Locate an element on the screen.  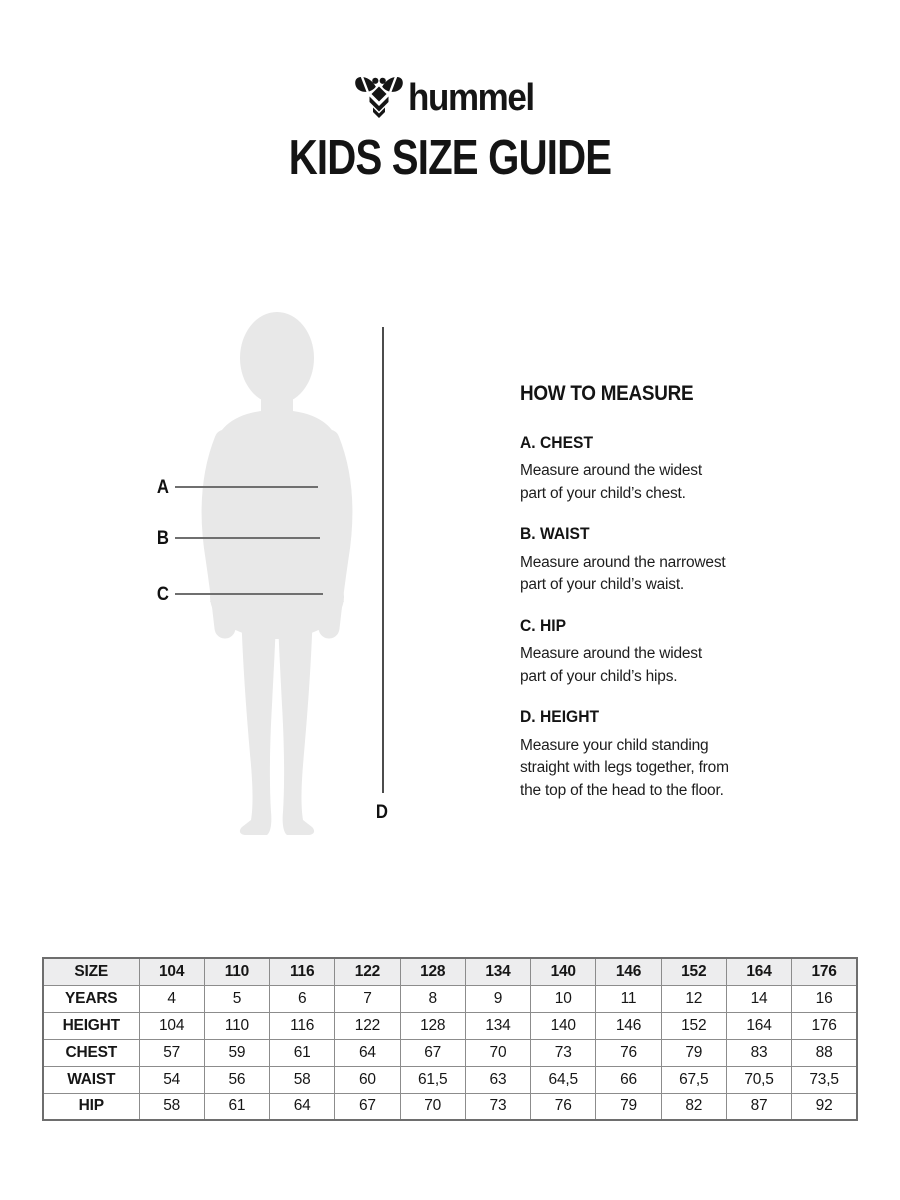
table-row-hip: HIP 58 61 64 67 70 73 76 79 82 87 92 is located at coordinates (450, 1106).